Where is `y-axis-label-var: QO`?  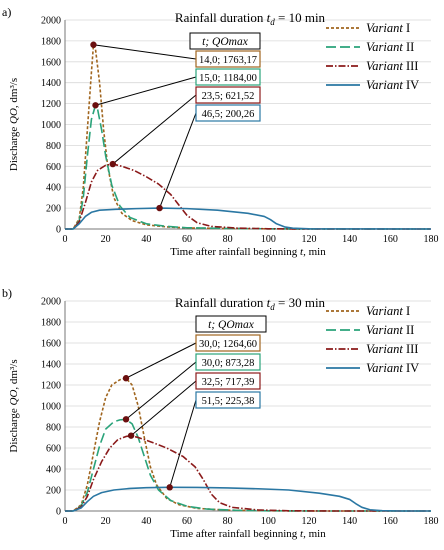 y-axis-label-var: QO is located at coordinates (14, 398).